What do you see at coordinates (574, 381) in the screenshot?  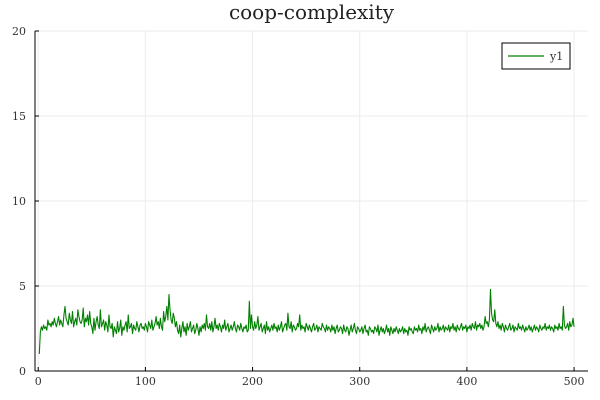 I see `x-tick-label: 500` at bounding box center [574, 381].